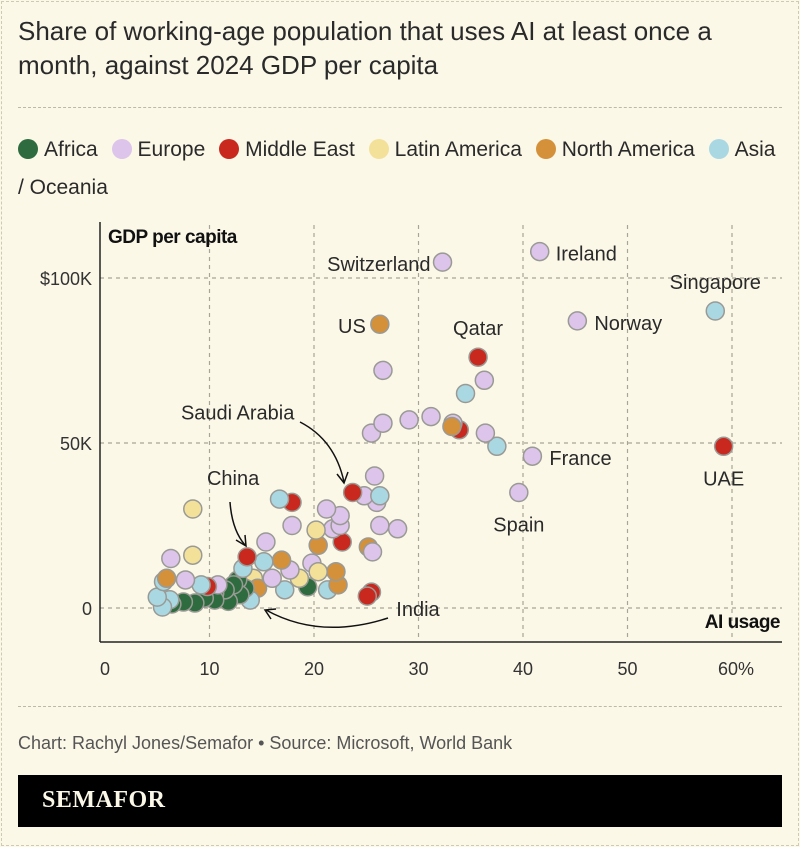 The height and width of the screenshot is (847, 800). I want to click on china-arrow, so click(237, 523).